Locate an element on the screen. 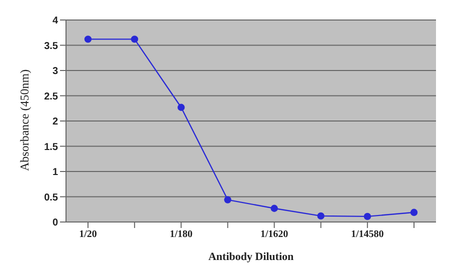  y-tick-label: 0 is located at coordinates (55, 223).